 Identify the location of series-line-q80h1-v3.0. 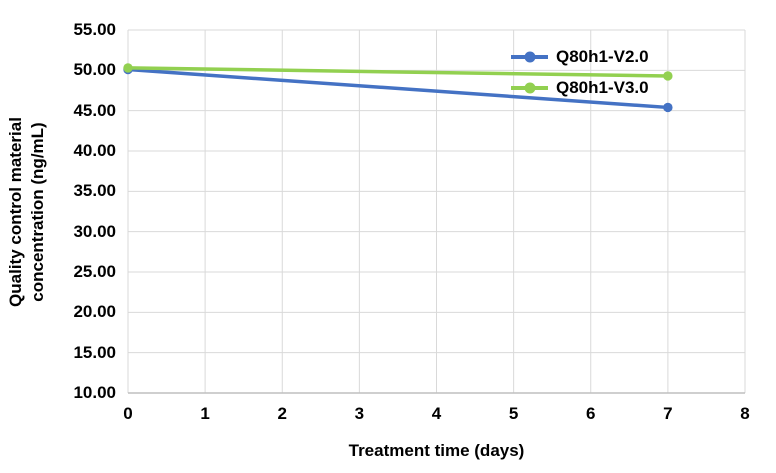
(397, 72).